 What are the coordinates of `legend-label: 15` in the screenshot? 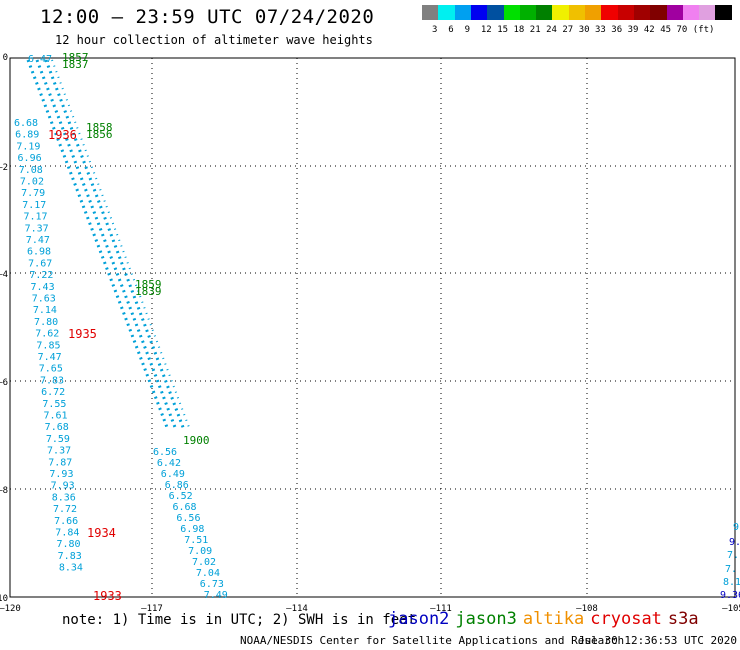 It's located at (503, 30).